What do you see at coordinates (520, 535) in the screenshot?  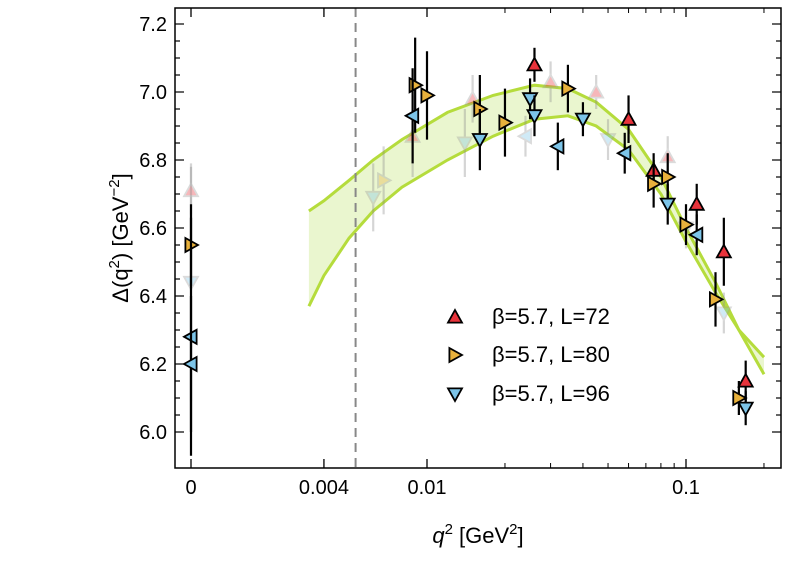 I see `x-axis-label-unit-end: ]` at bounding box center [520, 535].